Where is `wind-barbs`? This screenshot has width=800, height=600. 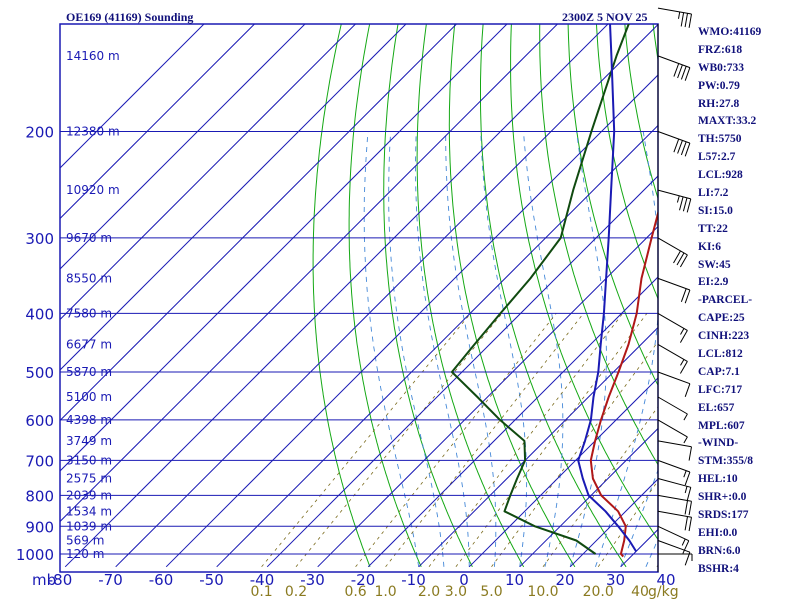 wind-barbs is located at coordinates (675, 289).